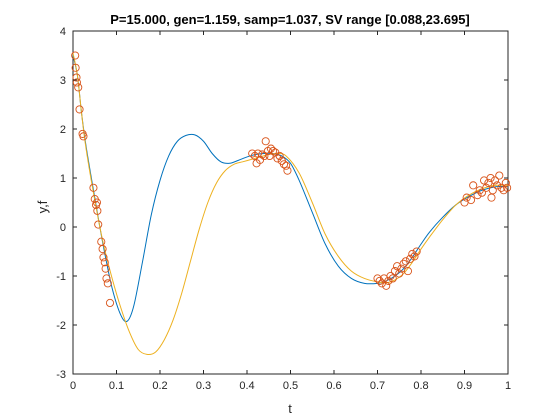 This screenshot has height=420, width=560. Describe the element at coordinates (73, 386) in the screenshot. I see `x-tick-label: 0` at that location.